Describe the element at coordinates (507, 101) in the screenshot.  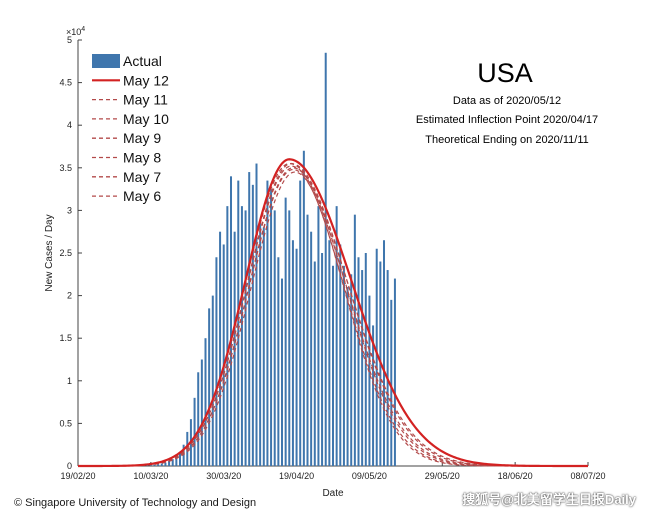
I see `subtitle-data-date: Data as of 2020/05/12` at that location.